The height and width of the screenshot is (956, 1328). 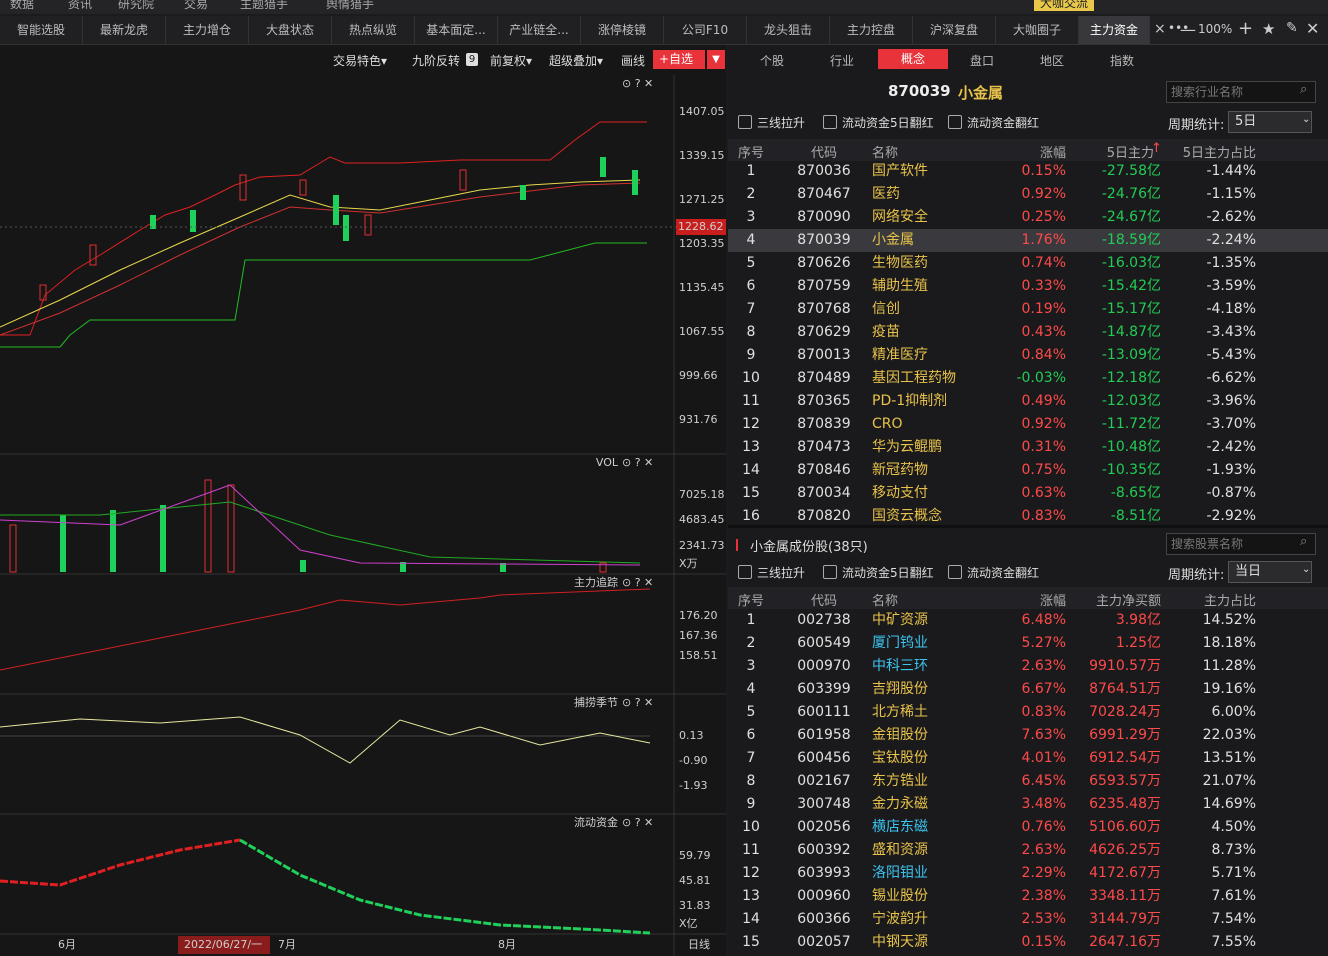 I want to click on sub-tab: 概念, so click(x=913, y=59).